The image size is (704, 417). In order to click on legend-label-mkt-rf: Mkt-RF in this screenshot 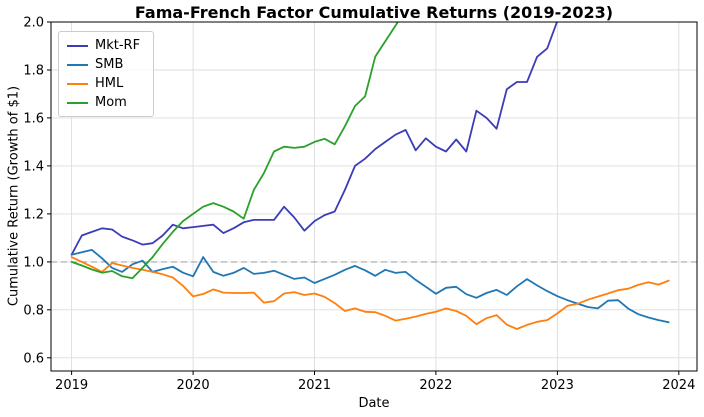, I will do `click(118, 45)`.